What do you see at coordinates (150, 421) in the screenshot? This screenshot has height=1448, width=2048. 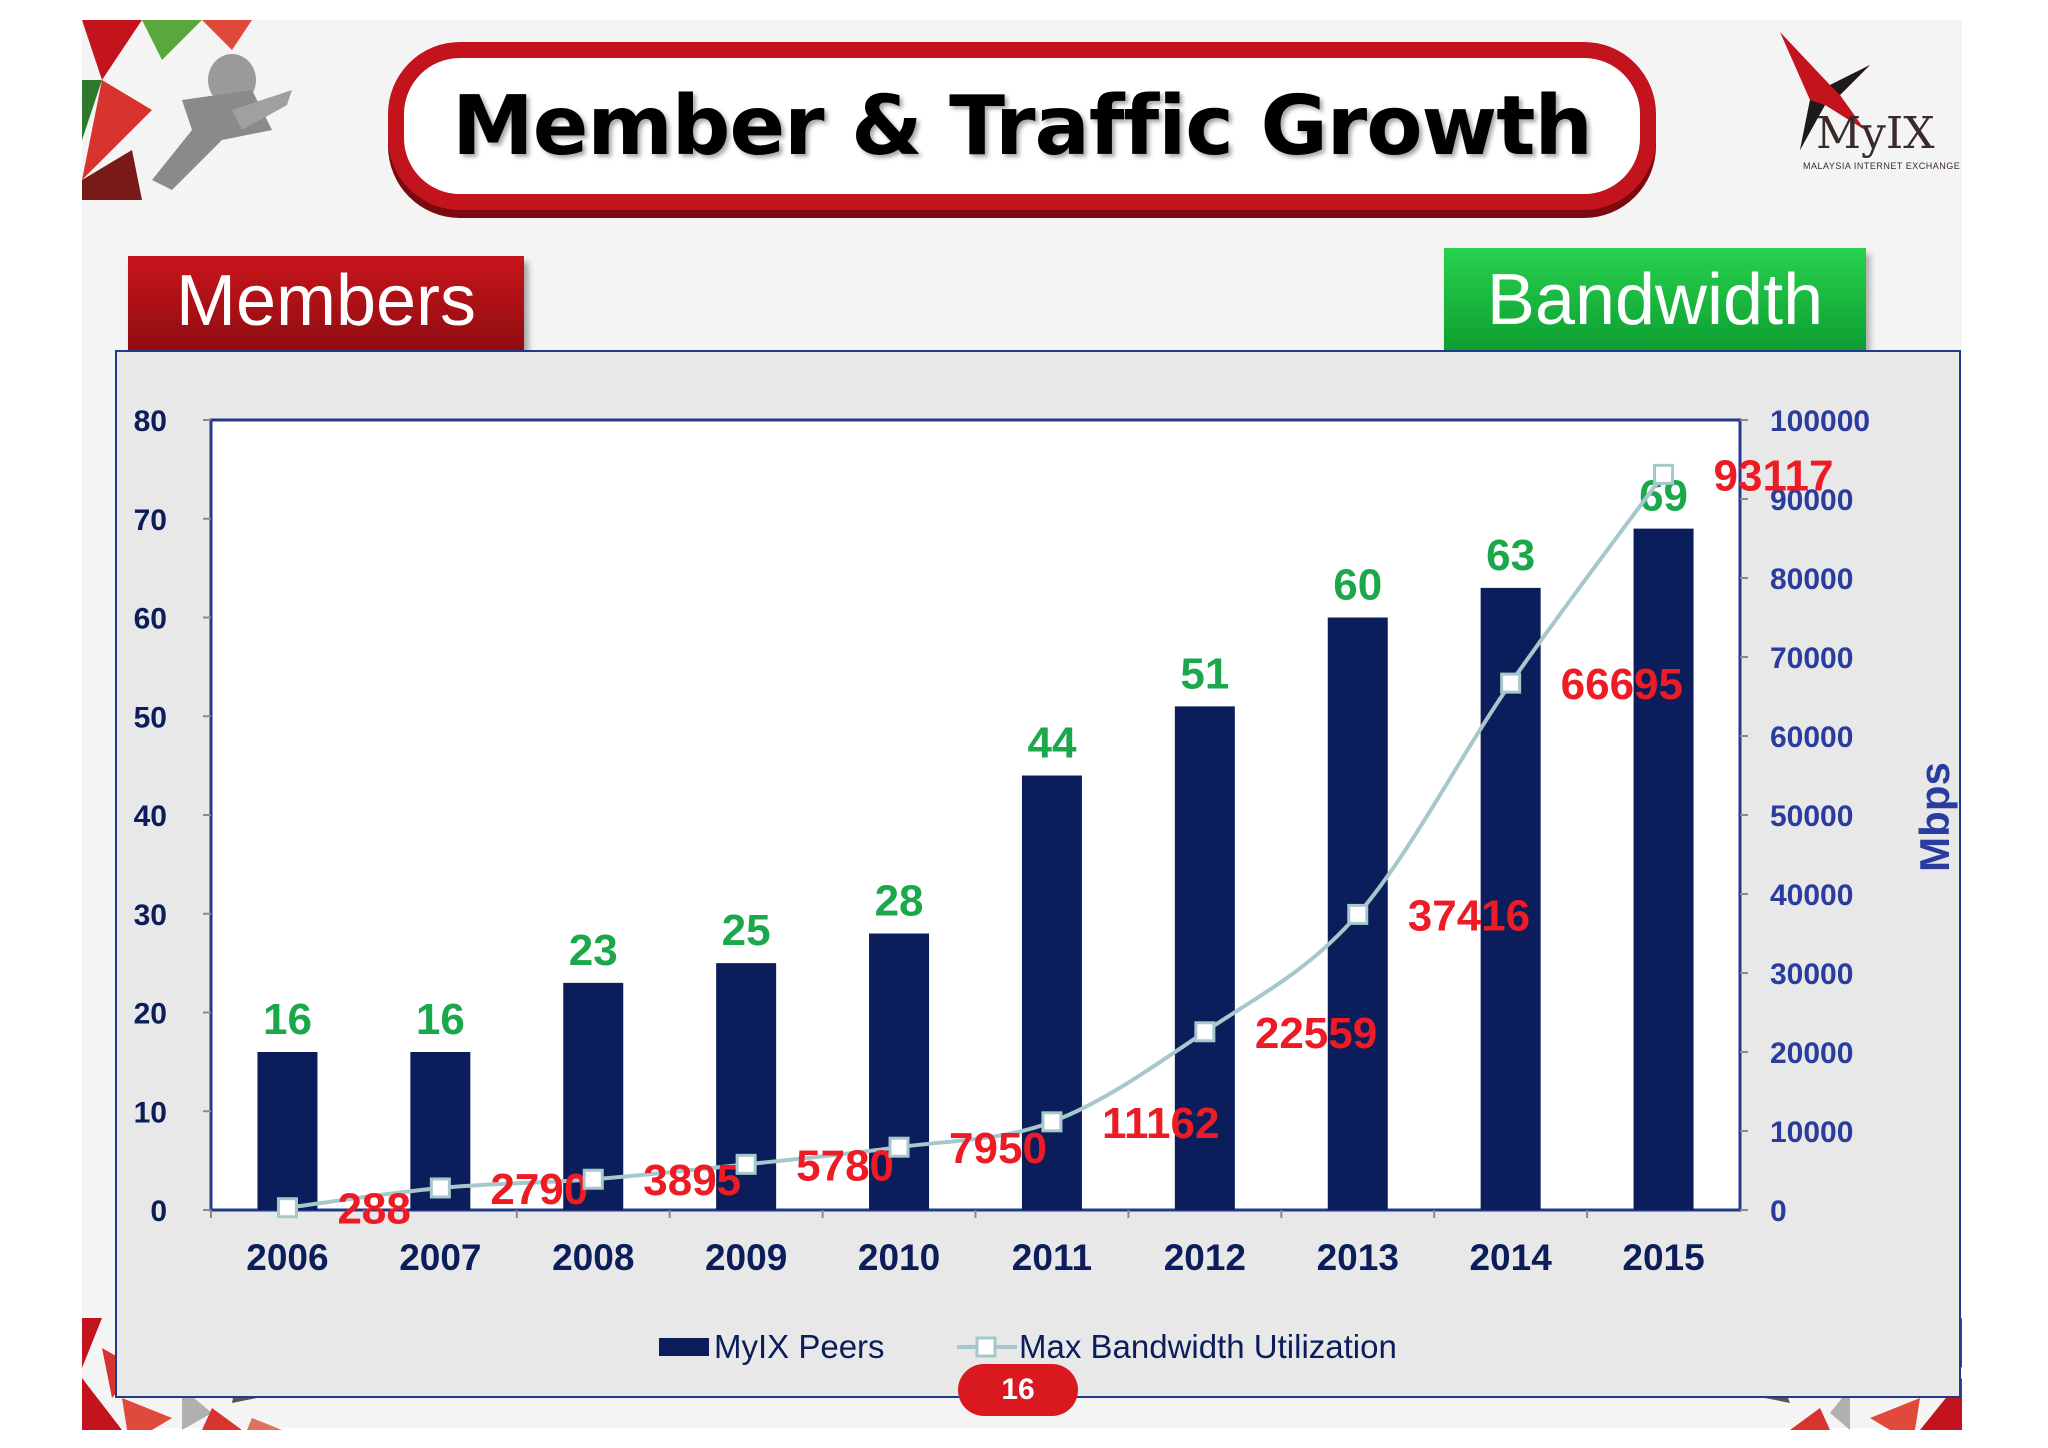 I see `left-tick-label: 80` at bounding box center [150, 421].